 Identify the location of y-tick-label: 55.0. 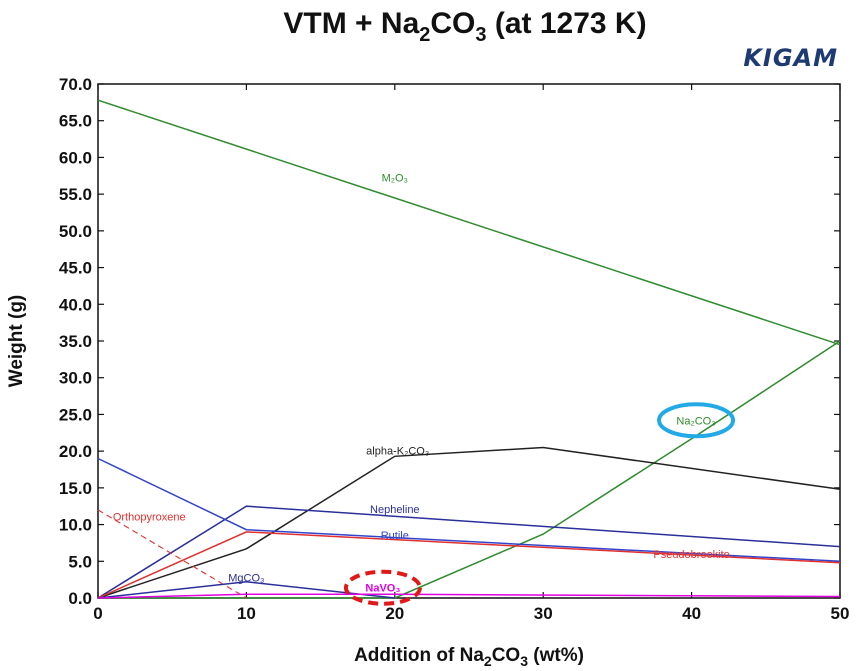
(75, 194).